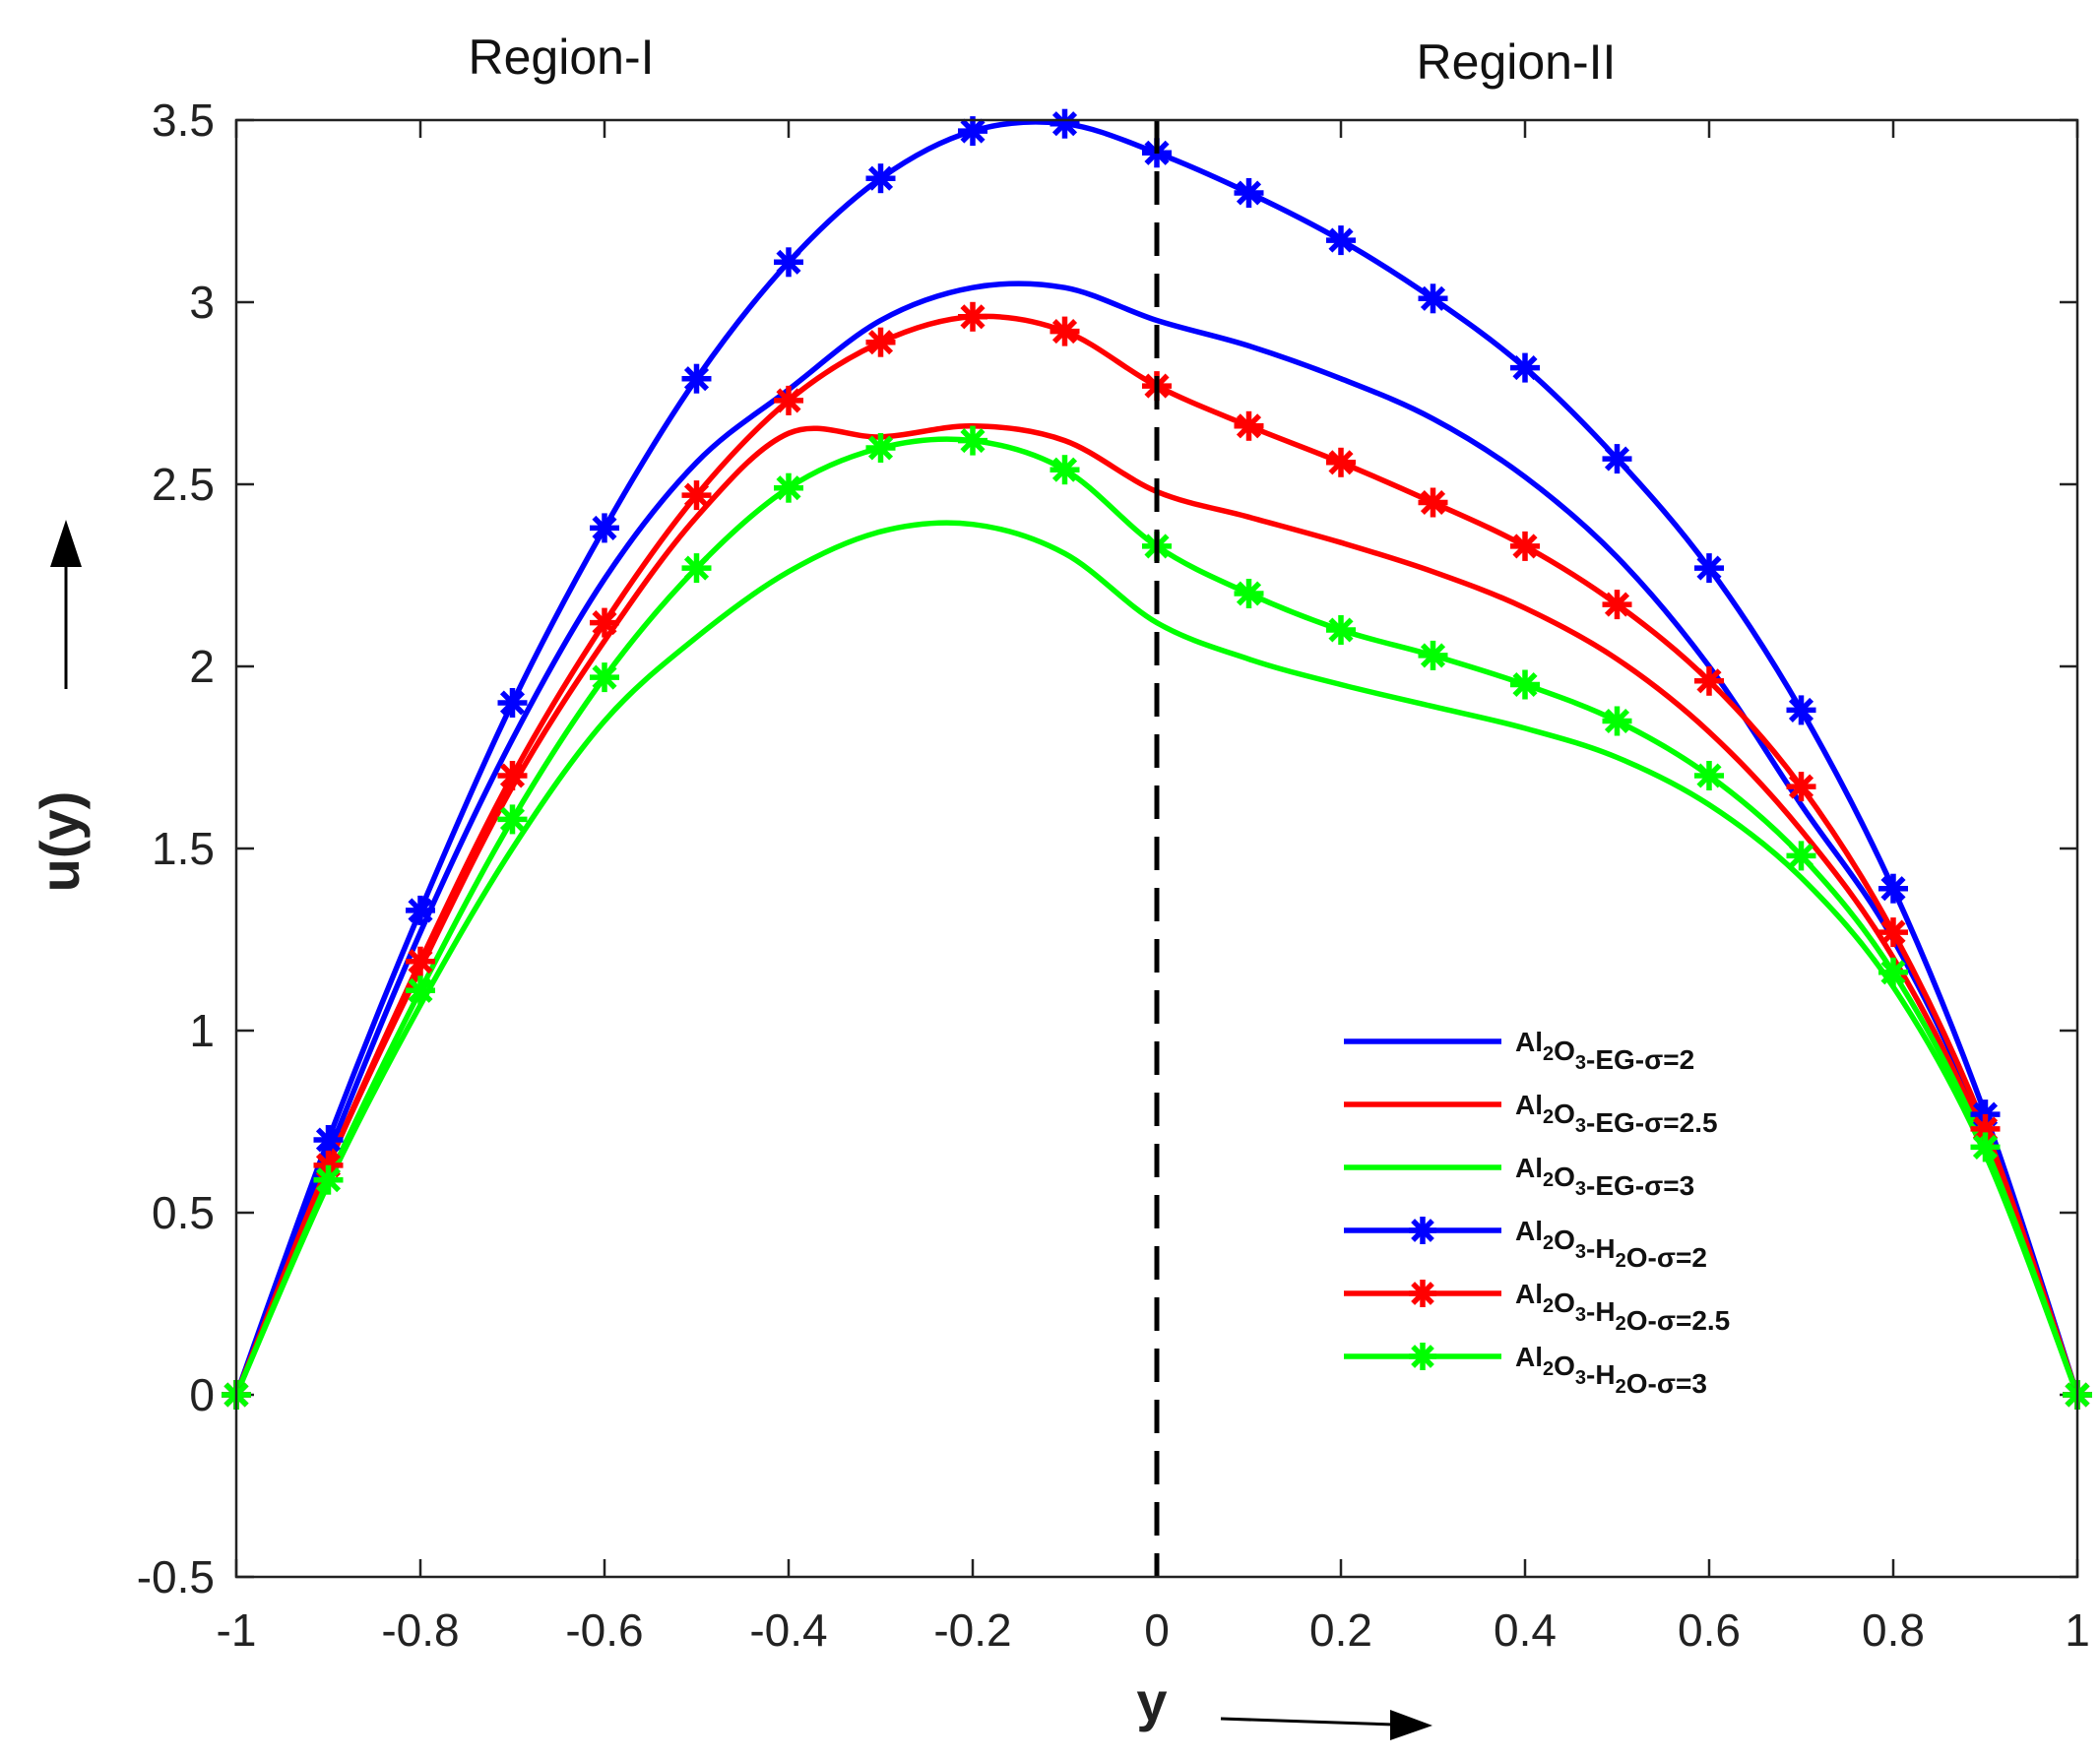 Image resolution: width=2100 pixels, height=1759 pixels. What do you see at coordinates (788, 1630) in the screenshot?
I see `x-tick-label: -0.4` at bounding box center [788, 1630].